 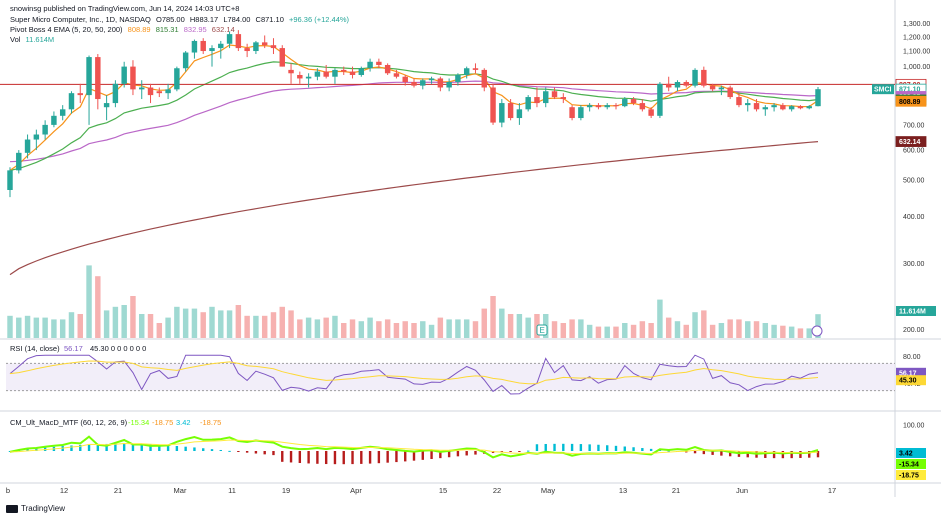 What do you see at coordinates (817, 331) in the screenshot?
I see `alert-bolt-icon` at bounding box center [817, 331].